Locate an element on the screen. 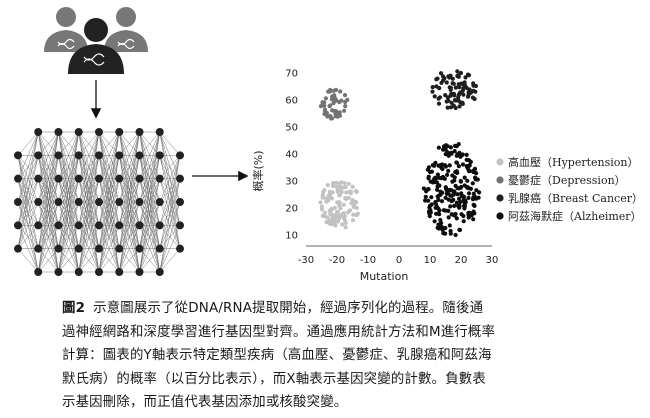 This screenshot has height=418, width=650. figure-label: 圖2 is located at coordinates (74, 308).